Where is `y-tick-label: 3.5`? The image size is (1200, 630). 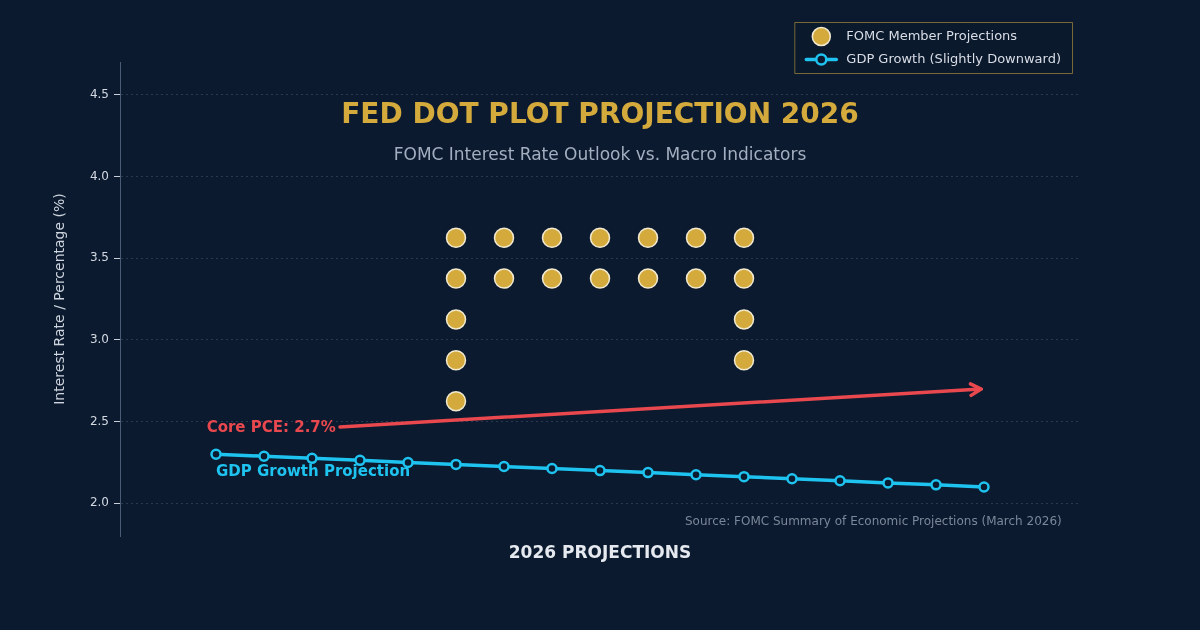 y-tick-label: 3.5 is located at coordinates (99, 257).